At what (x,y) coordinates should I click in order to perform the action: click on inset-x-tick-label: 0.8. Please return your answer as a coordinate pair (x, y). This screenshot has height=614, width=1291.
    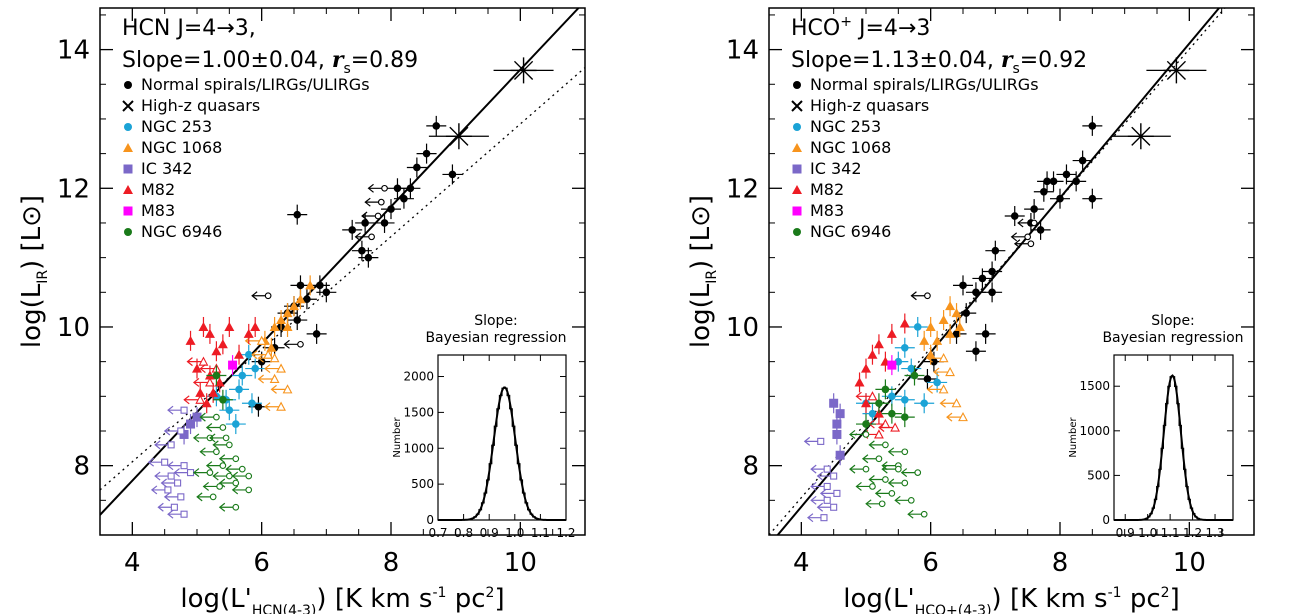
    Looking at the image, I should click on (463, 533).